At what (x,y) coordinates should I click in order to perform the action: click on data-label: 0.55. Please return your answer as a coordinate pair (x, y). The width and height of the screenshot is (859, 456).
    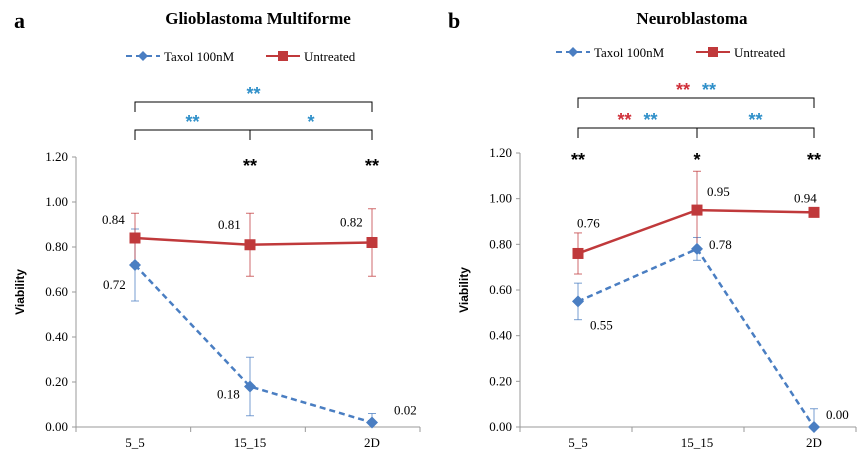
    Looking at the image, I should click on (601, 324).